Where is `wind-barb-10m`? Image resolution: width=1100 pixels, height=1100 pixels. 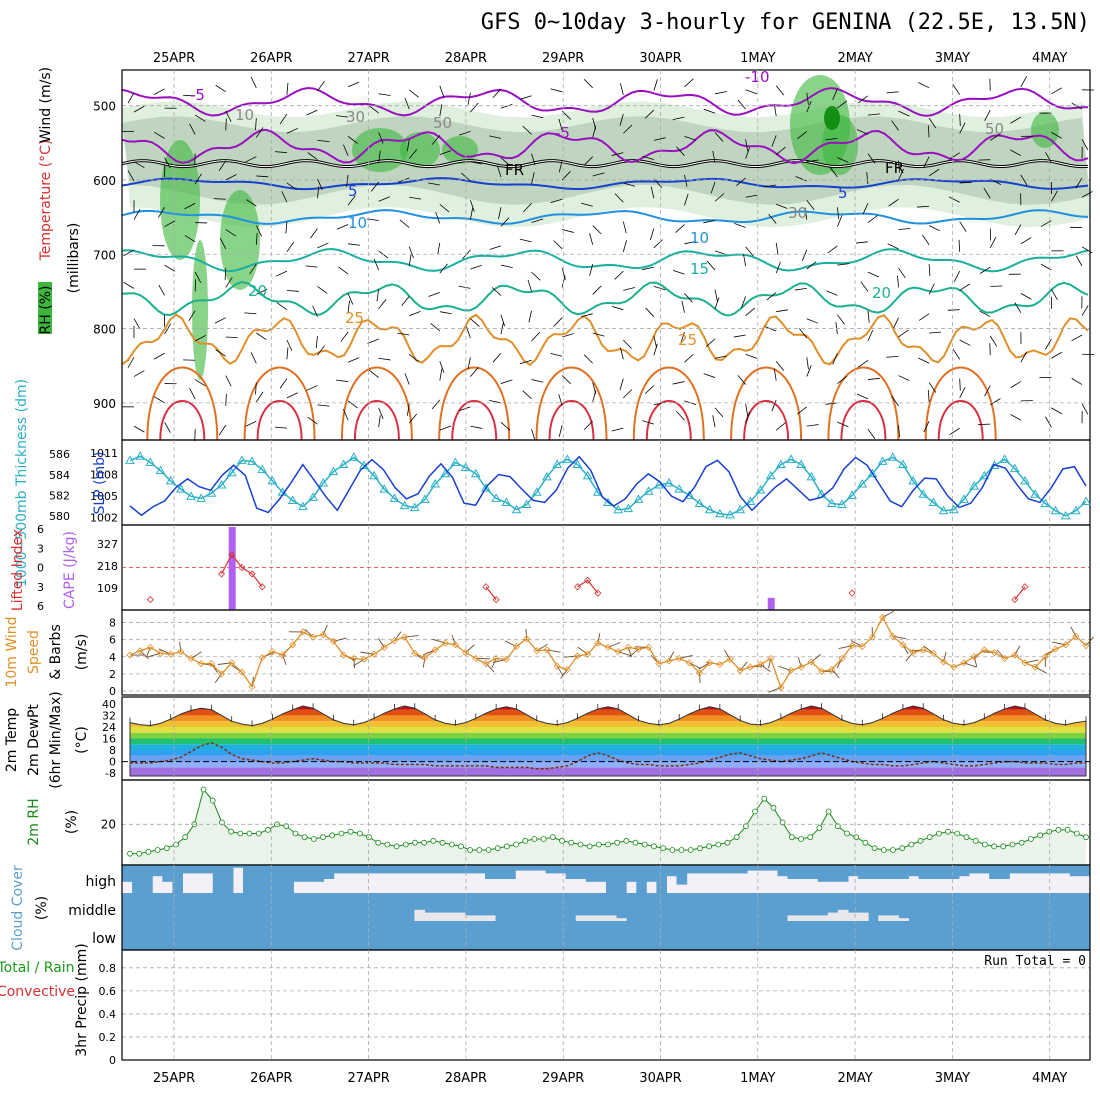 wind-barb-10m is located at coordinates (354, 663).